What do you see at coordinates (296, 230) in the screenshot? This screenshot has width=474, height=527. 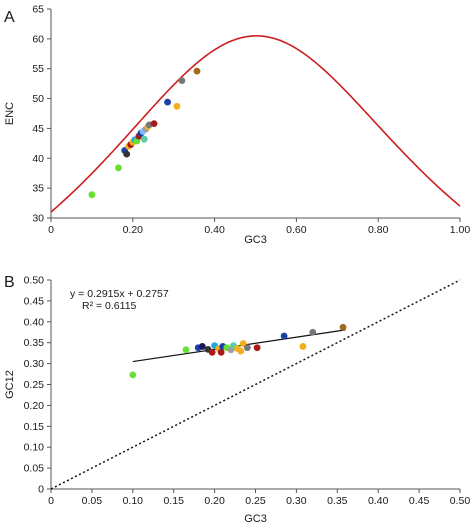 I see `chart-a-x-tick-label: 0.60` at bounding box center [296, 230].